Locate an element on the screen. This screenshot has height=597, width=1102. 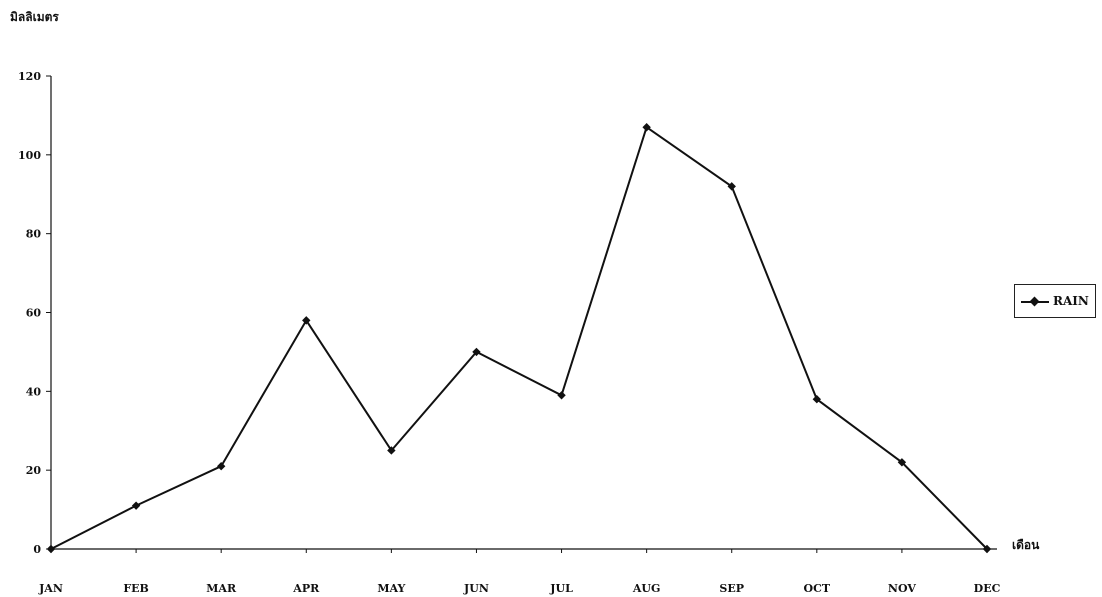
legend-diamond-marker is located at coordinates (1034, 301).